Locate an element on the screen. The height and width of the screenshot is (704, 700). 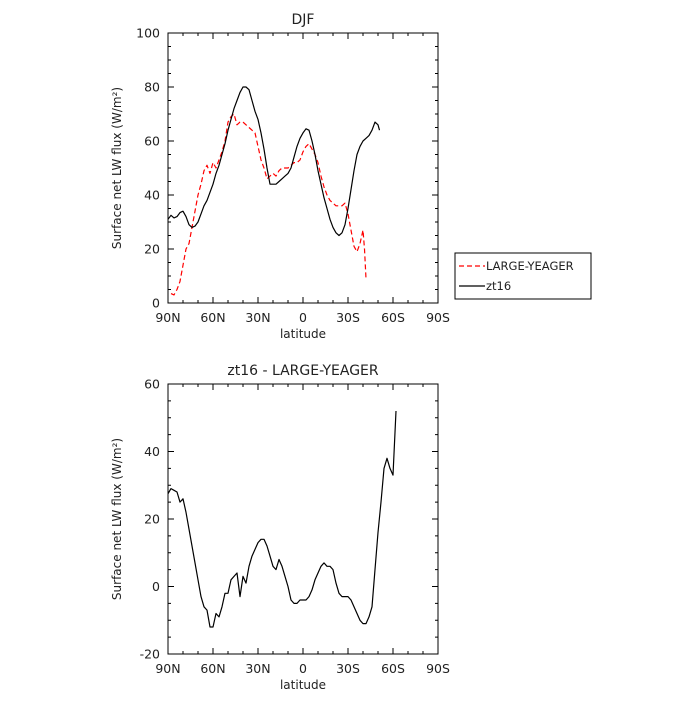
panel-1-x-tick-label: 90S is located at coordinates (438, 317).